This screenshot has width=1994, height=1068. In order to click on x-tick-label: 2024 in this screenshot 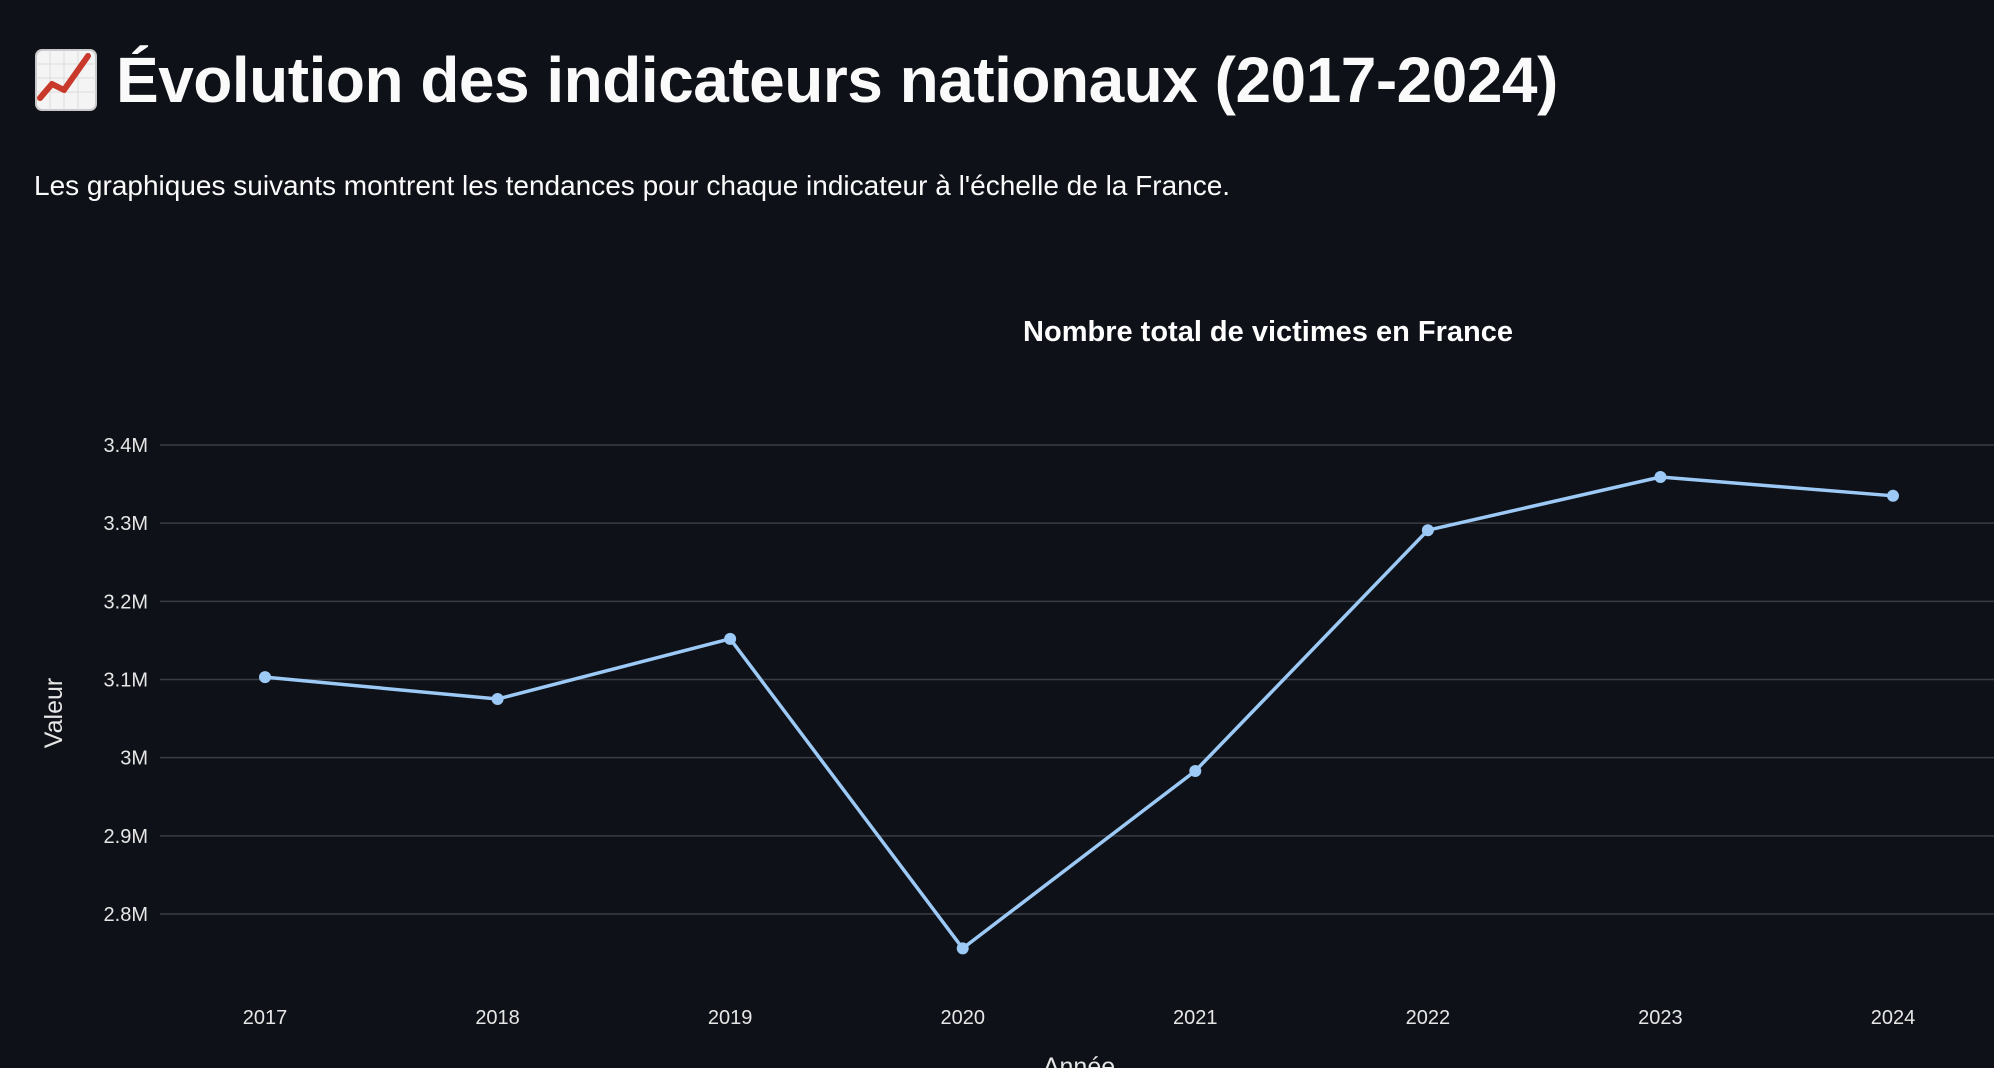, I will do `click(1893, 1018)`.